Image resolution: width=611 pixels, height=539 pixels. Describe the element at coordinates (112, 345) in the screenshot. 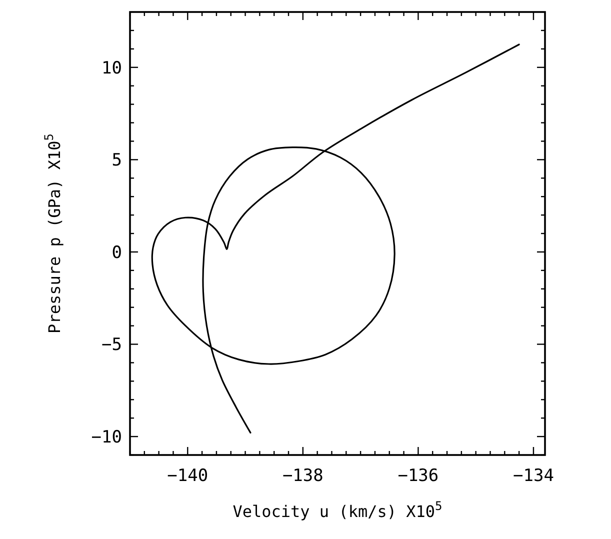

I see `y-tick-label: −5` at that location.